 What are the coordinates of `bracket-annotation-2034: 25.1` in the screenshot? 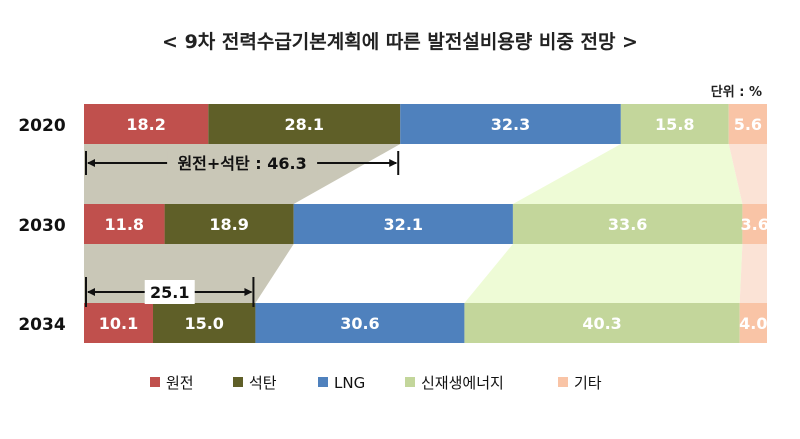 It's located at (170, 292).